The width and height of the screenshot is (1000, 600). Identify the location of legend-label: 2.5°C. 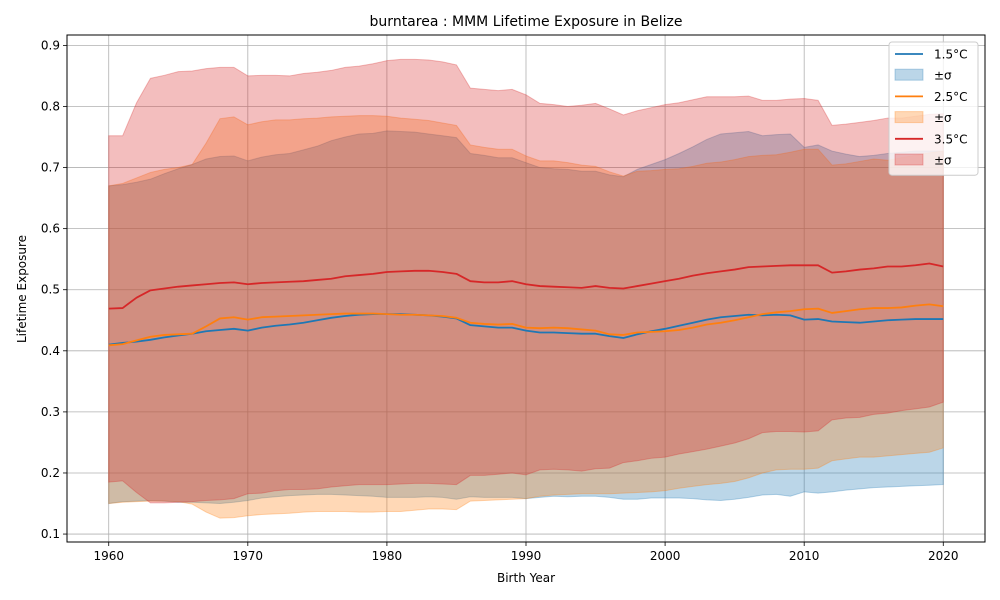
(950, 97).